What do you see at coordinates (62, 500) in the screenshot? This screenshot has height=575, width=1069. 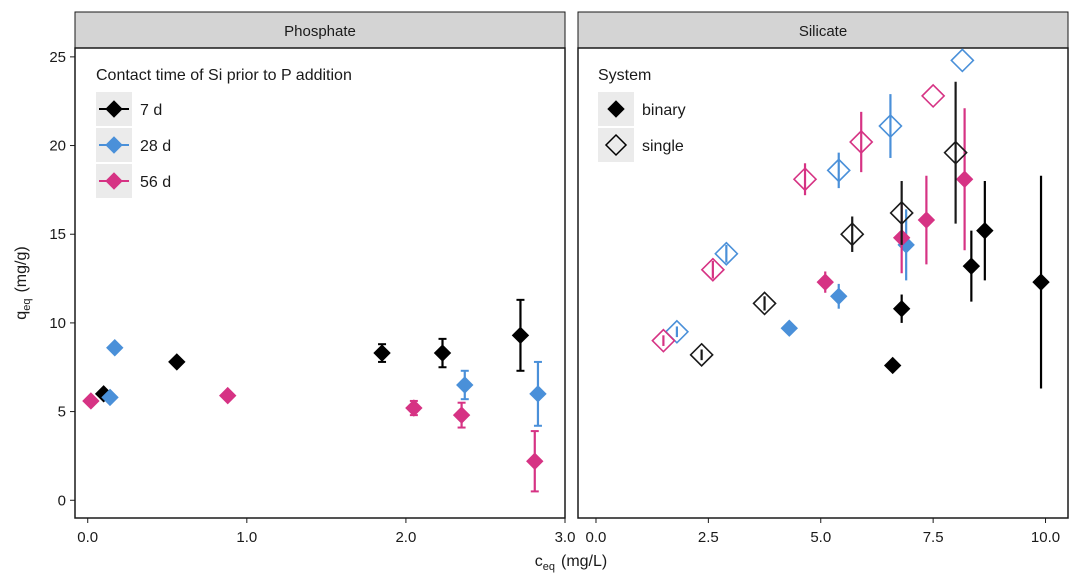 I see `y-tick-label: 0` at bounding box center [62, 500].